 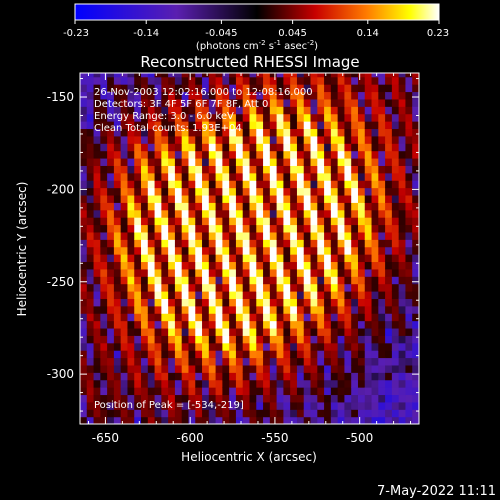 What do you see at coordinates (221, 33) in the screenshot?
I see `colorbar-tick-label: -0.045` at bounding box center [221, 33].